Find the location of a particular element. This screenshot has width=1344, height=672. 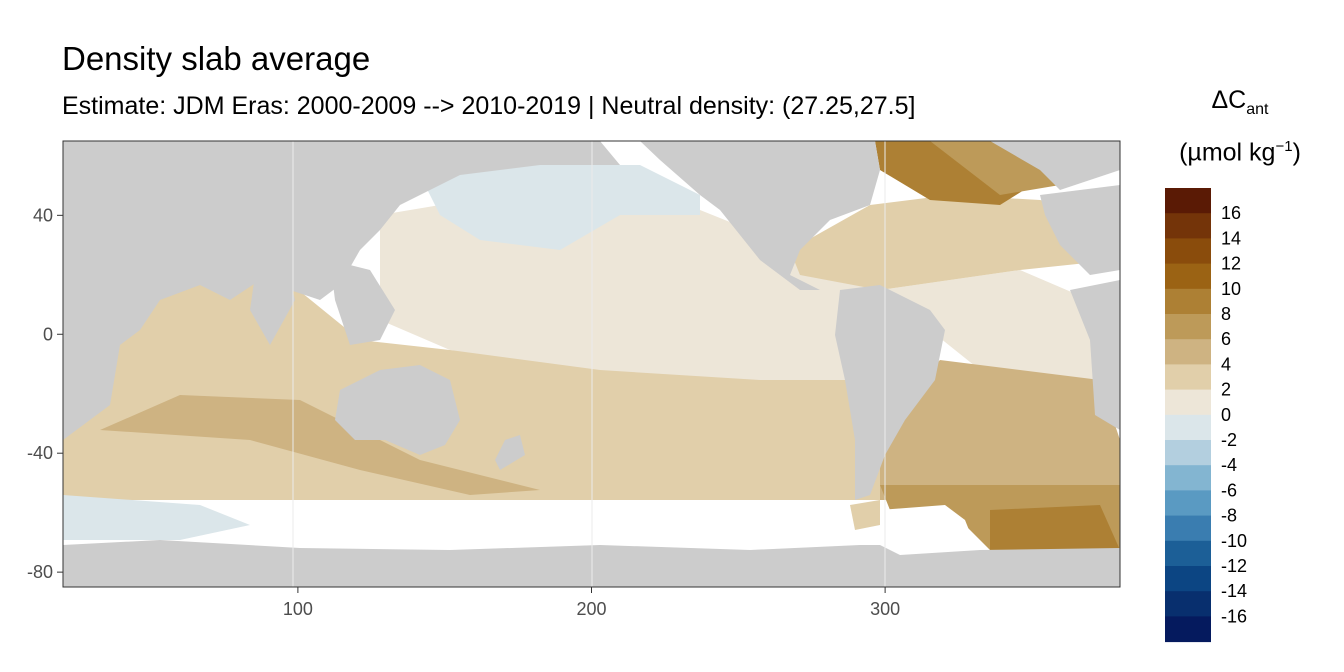

legend-label: 12 is located at coordinates (1231, 264).